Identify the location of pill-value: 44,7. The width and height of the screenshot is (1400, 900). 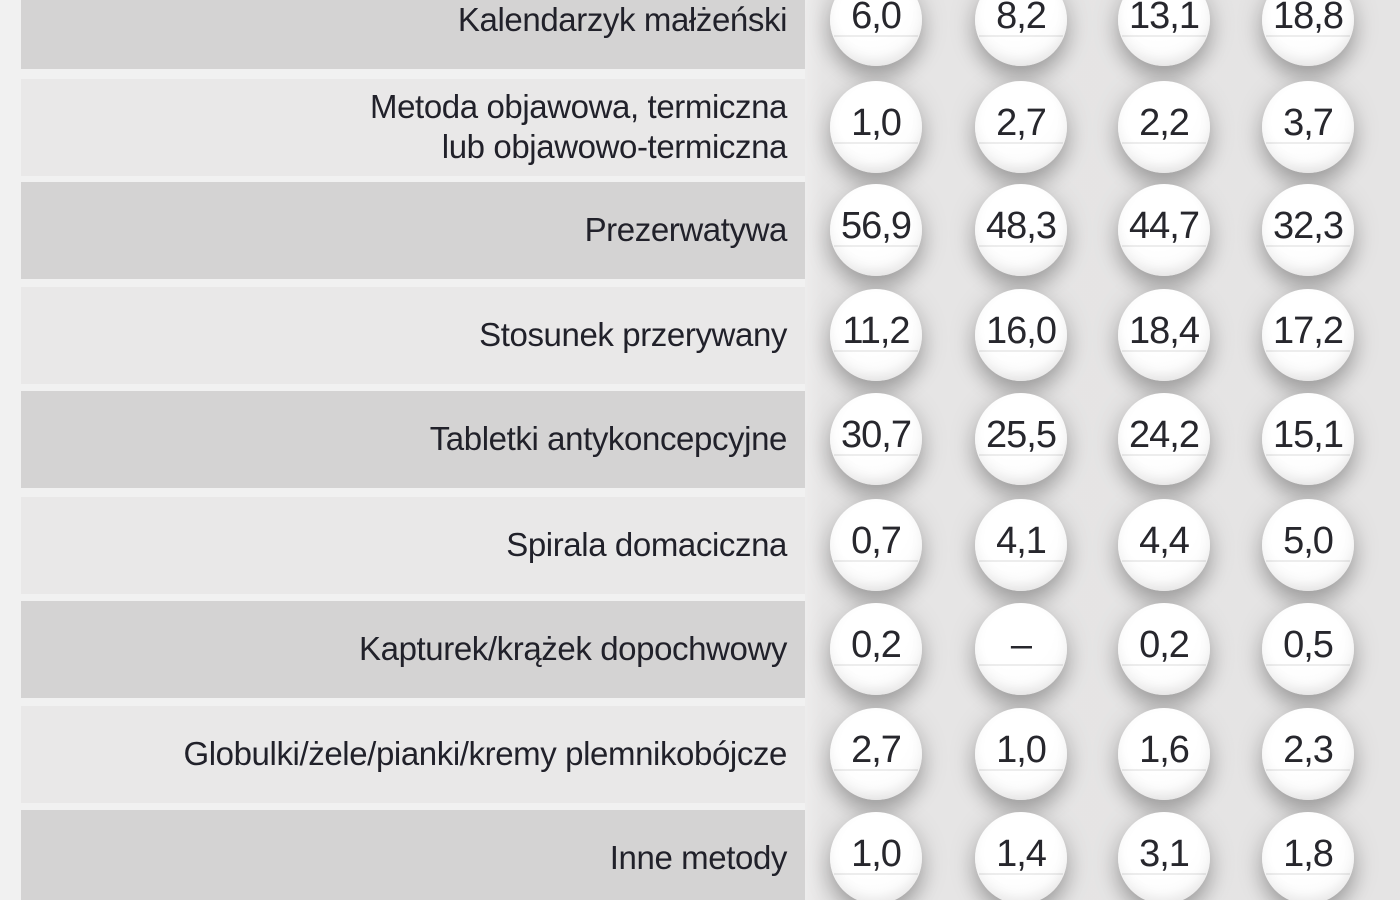
(1164, 226).